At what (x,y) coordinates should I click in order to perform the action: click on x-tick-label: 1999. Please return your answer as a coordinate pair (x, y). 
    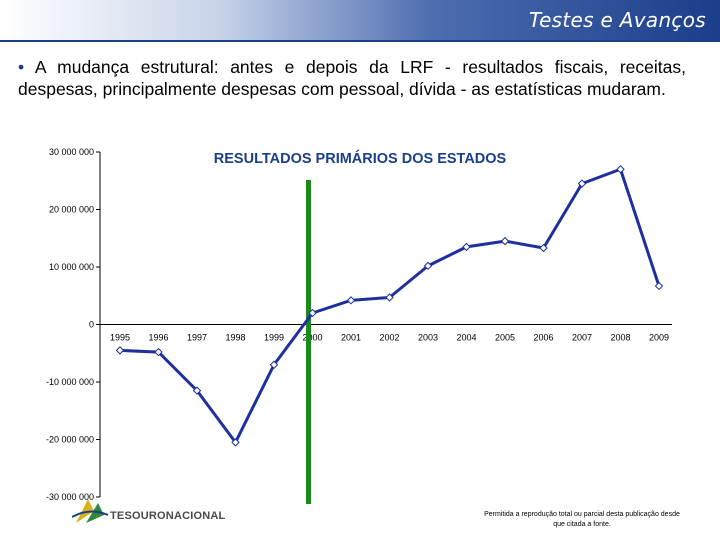
    Looking at the image, I should click on (274, 338).